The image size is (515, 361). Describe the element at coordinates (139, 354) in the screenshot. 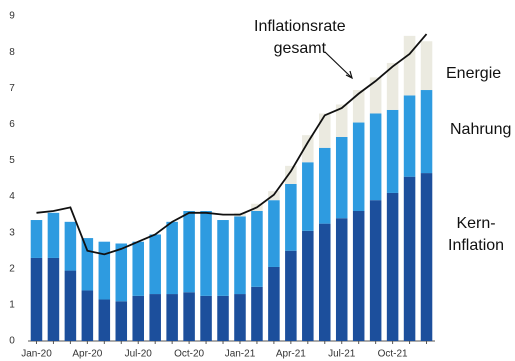

I see `x-tick-label: Jul-20` at that location.